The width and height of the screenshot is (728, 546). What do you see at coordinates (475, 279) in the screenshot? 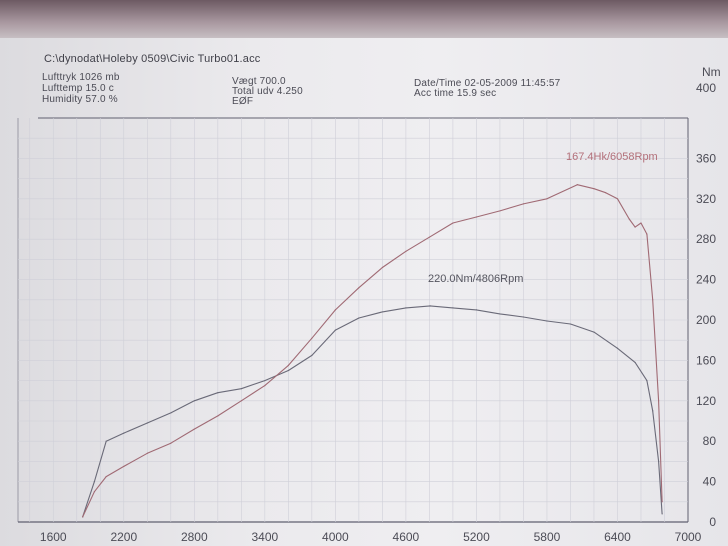
I see `torque-peak-label: 220.0Nm/4806Rpm` at bounding box center [475, 279].